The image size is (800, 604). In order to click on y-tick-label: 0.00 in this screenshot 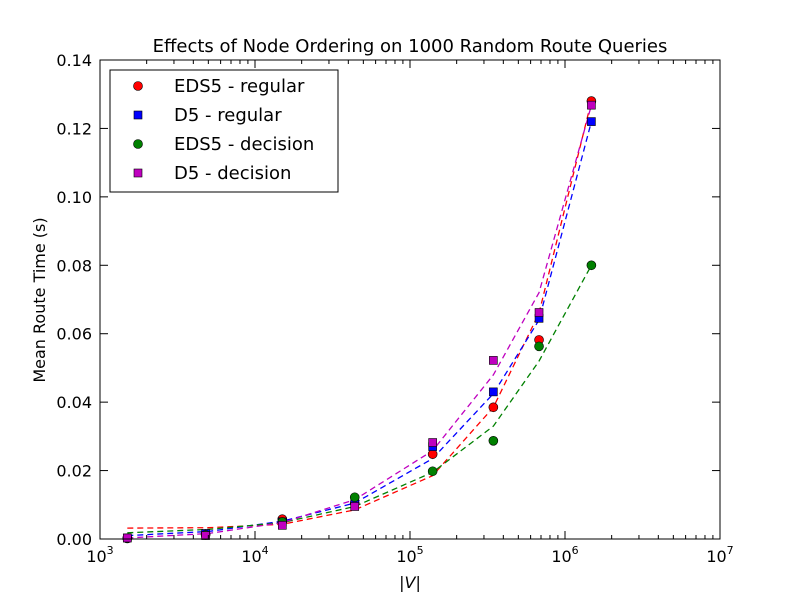, I will do `click(74, 539)`.